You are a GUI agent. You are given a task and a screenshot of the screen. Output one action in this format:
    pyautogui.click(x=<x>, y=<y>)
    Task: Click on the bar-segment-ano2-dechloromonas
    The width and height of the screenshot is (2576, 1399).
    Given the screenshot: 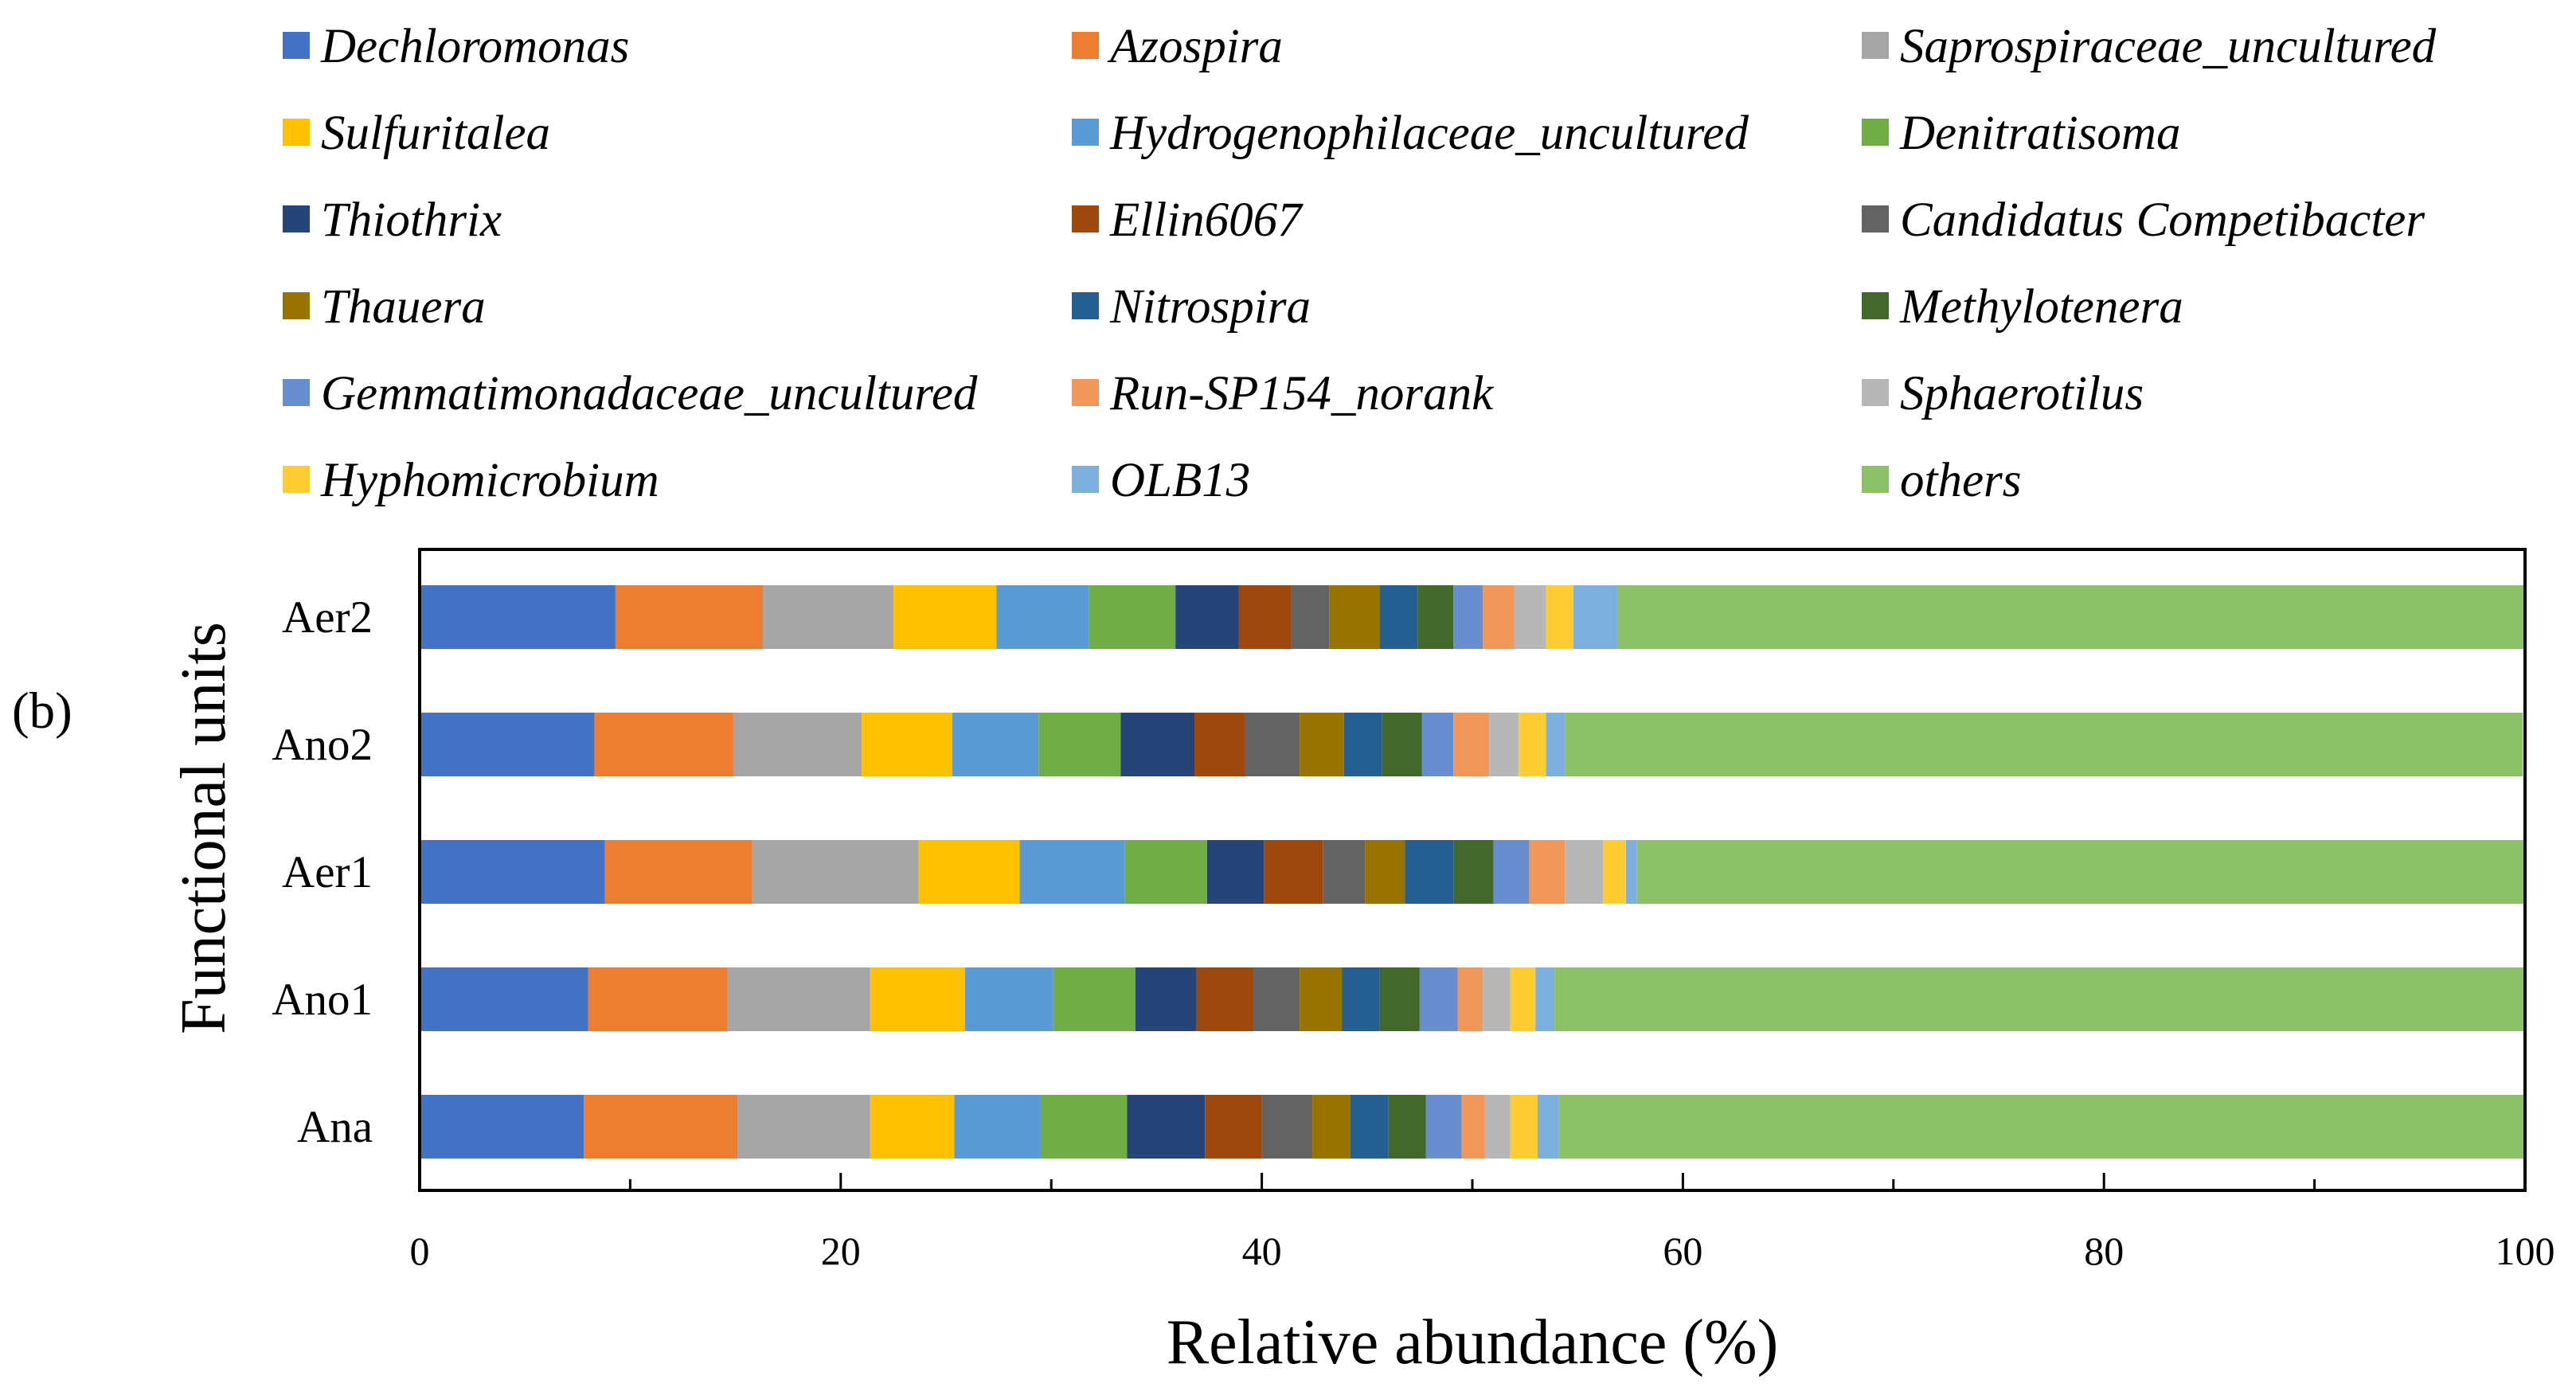 What is the action you would take?
    pyautogui.click(x=507, y=744)
    